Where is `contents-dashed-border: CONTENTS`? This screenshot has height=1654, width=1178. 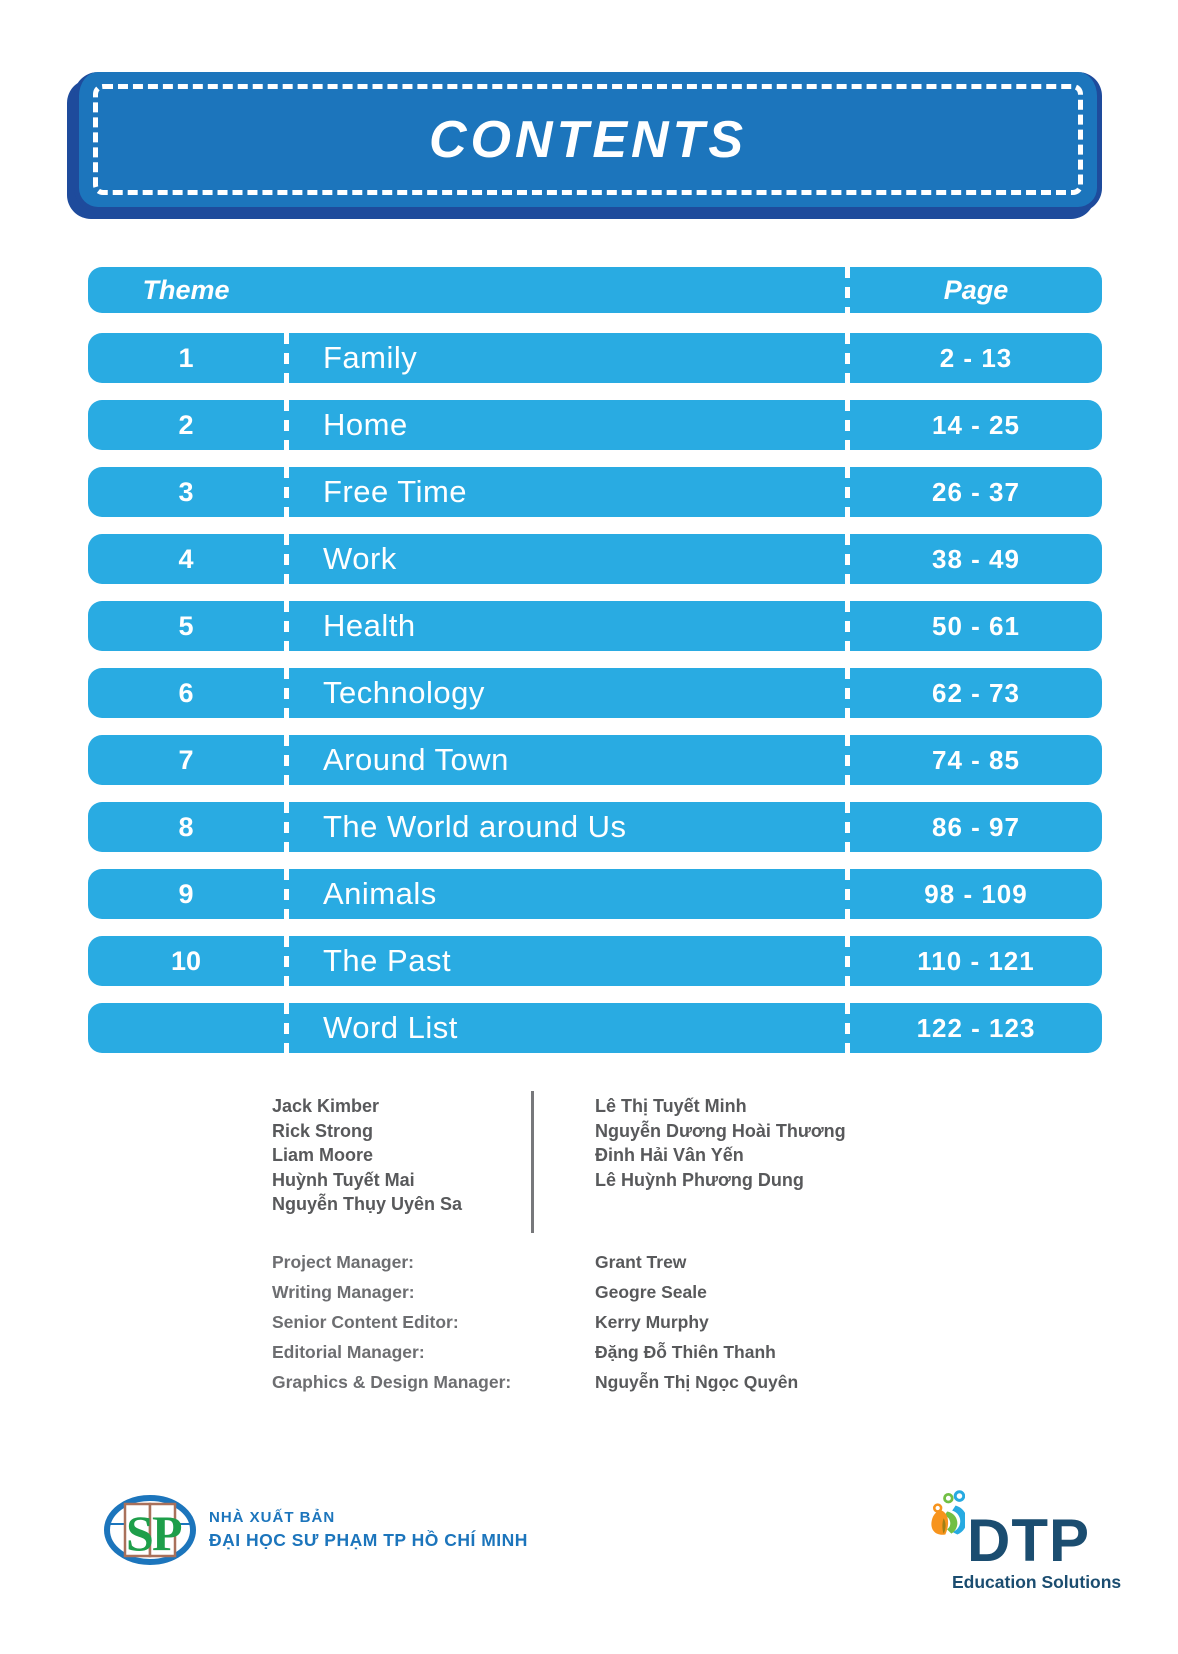 contents-dashed-border: CONTENTS is located at coordinates (588, 139).